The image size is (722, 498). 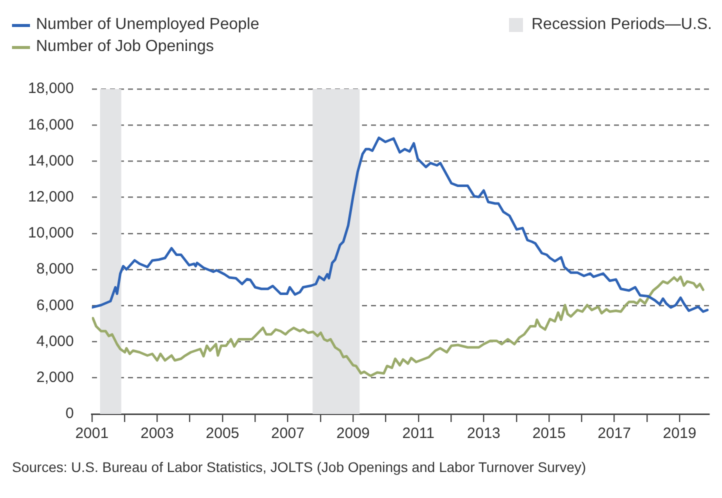 What do you see at coordinates (483, 433) in the screenshot?
I see `x-tick-label: 2013` at bounding box center [483, 433].